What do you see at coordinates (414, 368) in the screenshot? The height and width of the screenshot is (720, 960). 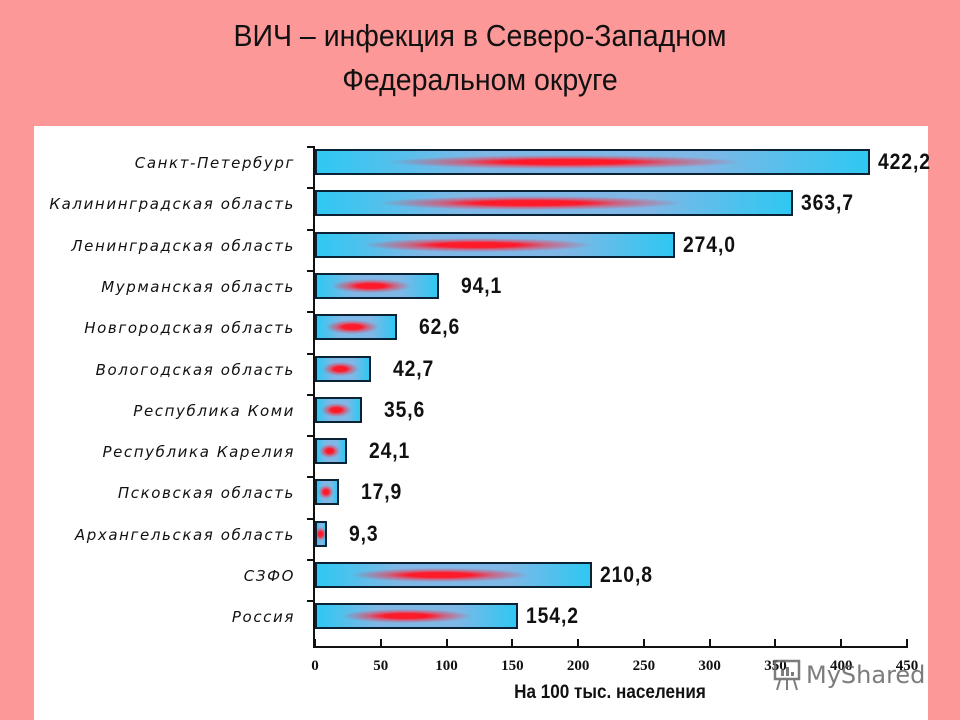 I see `value-label: 42,7` at bounding box center [414, 368].